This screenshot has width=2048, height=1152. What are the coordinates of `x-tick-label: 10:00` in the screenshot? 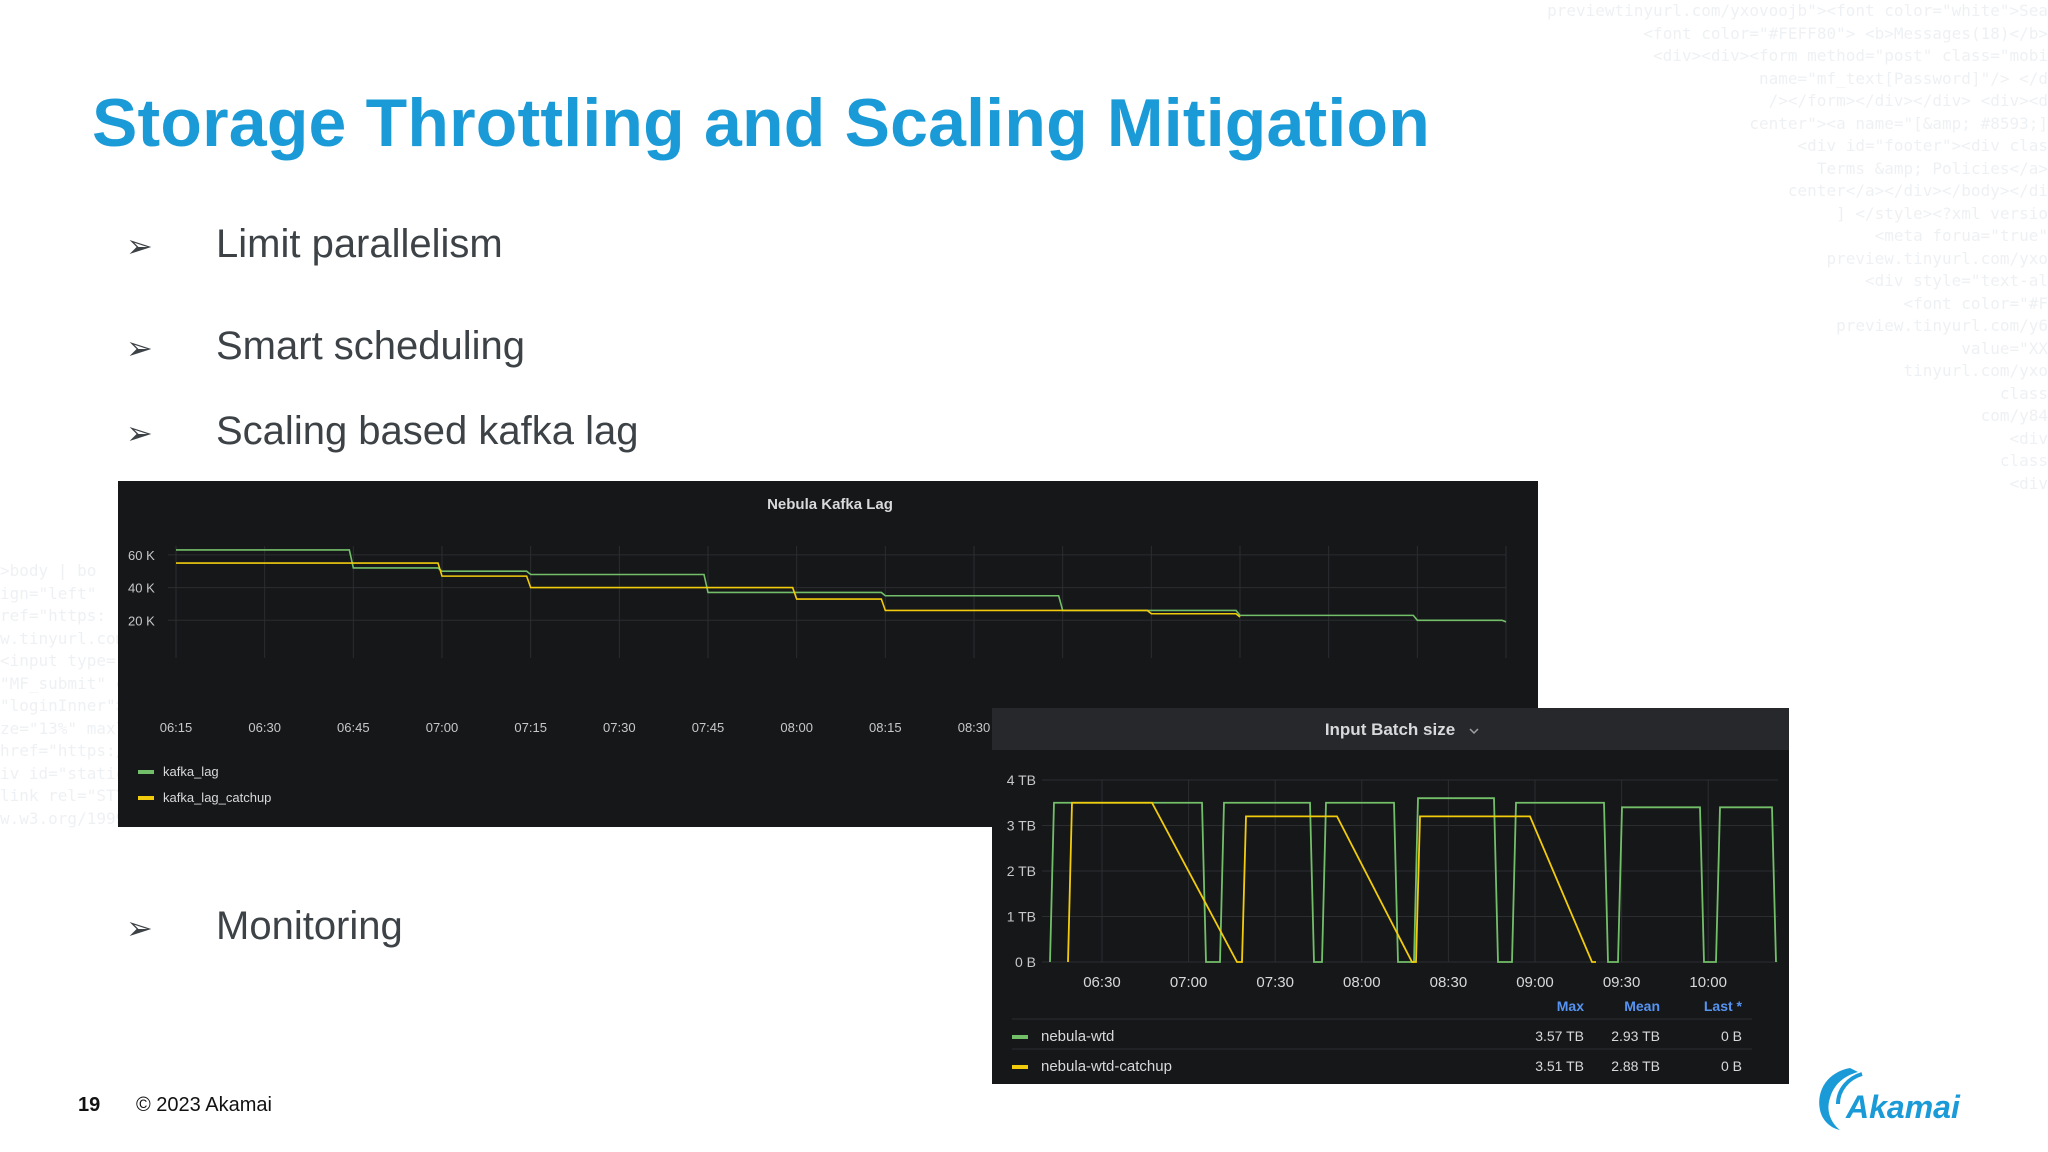 It's located at (1708, 982).